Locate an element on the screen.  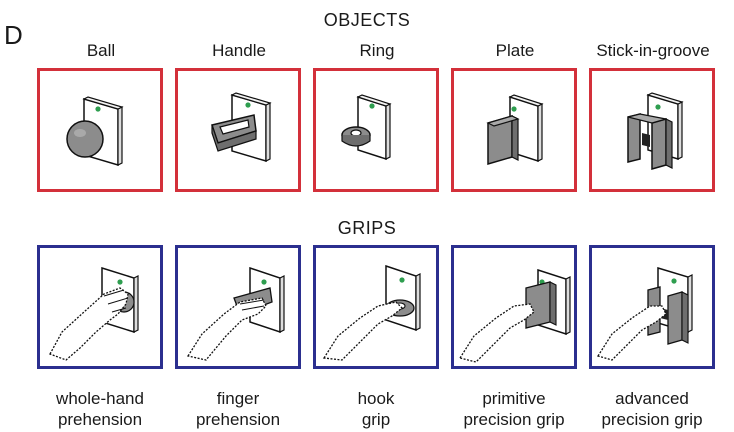
grip-label-whole-hand: whole-hand prehension is located at coordinates (100, 409).